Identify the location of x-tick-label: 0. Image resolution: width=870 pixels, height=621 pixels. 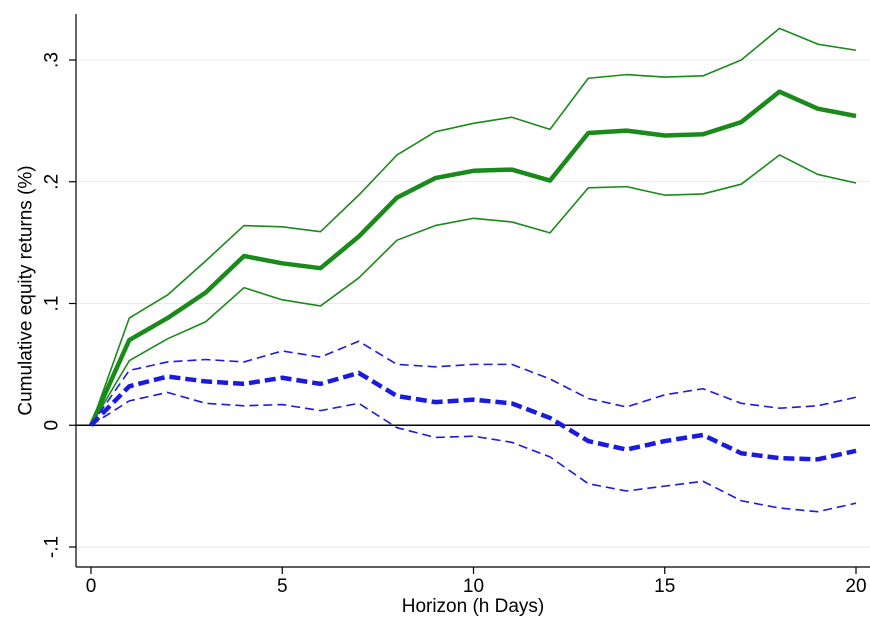
(91, 586).